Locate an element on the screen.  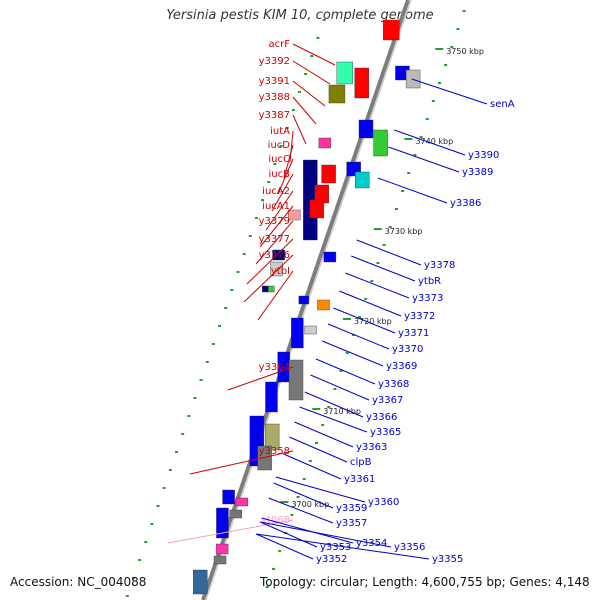
tick-label: 3730 kbp is located at coordinates (404, 231).